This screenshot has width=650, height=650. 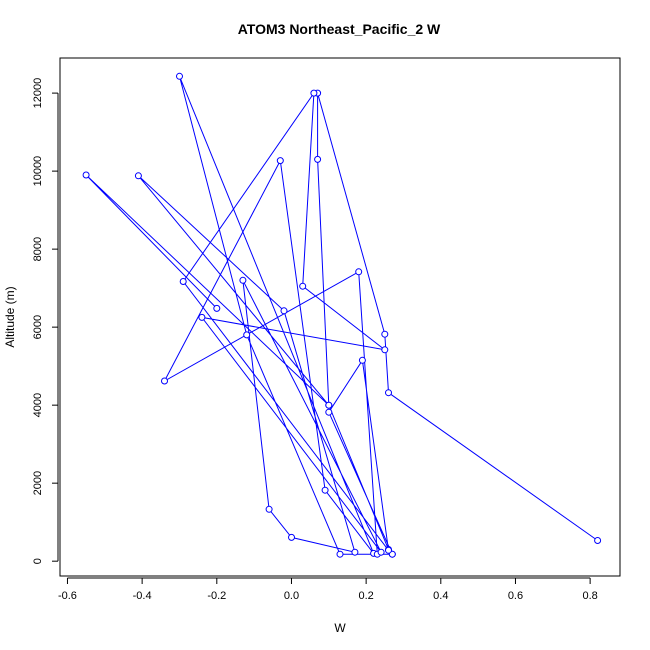 I want to click on y-tick-label: 2000, so click(x=38, y=483).